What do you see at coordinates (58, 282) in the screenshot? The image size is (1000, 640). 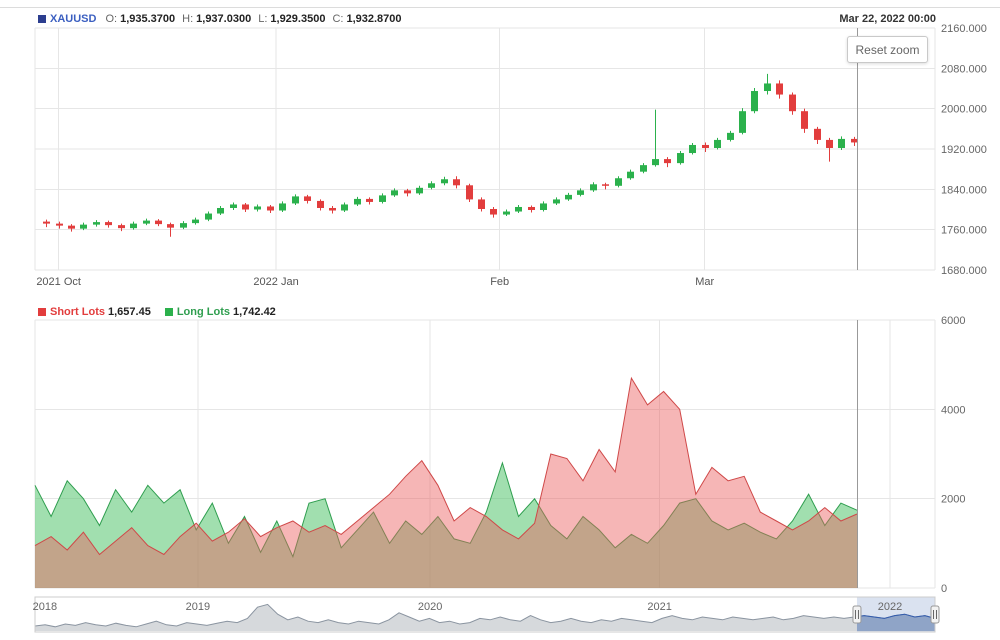 I see `svg-text: 2021 Oct` at bounding box center [58, 282].